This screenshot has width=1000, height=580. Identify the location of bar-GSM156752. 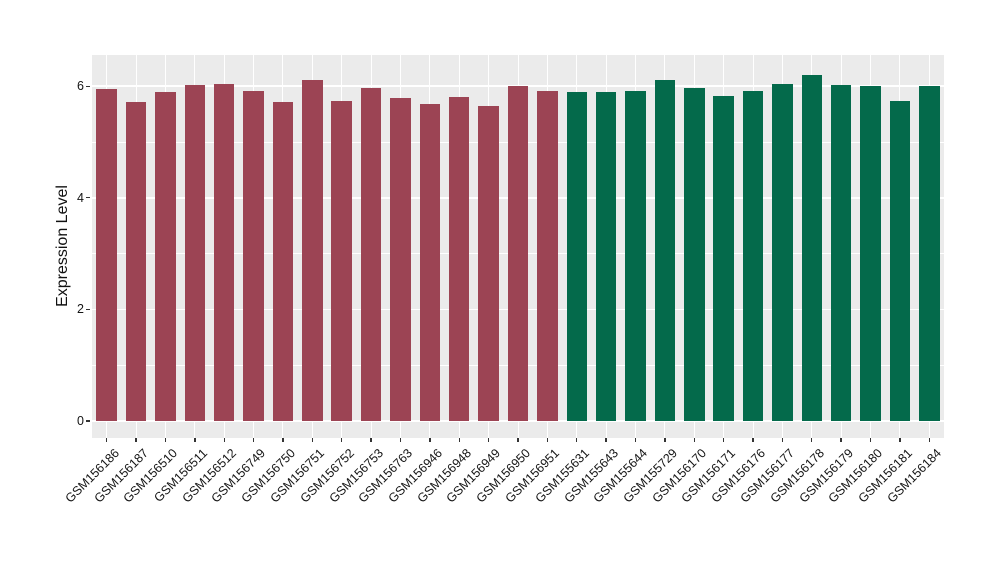
(341, 261).